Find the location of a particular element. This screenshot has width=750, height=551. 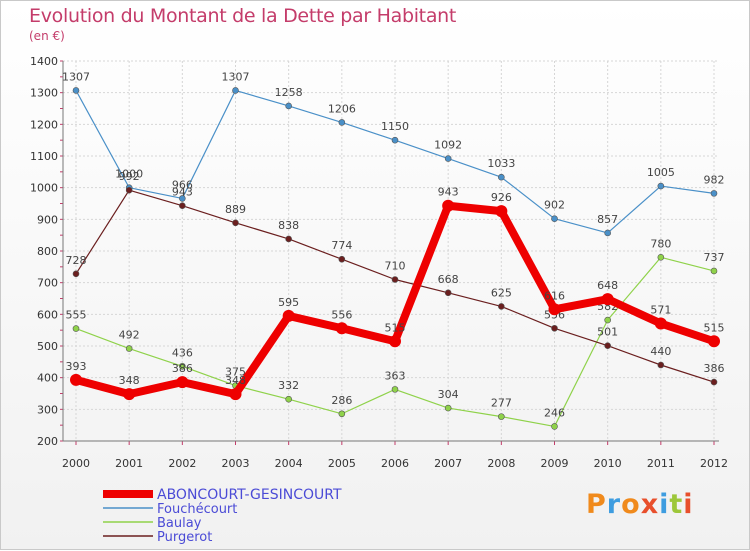

y-tick-label: 1200 is located at coordinates (44, 124).